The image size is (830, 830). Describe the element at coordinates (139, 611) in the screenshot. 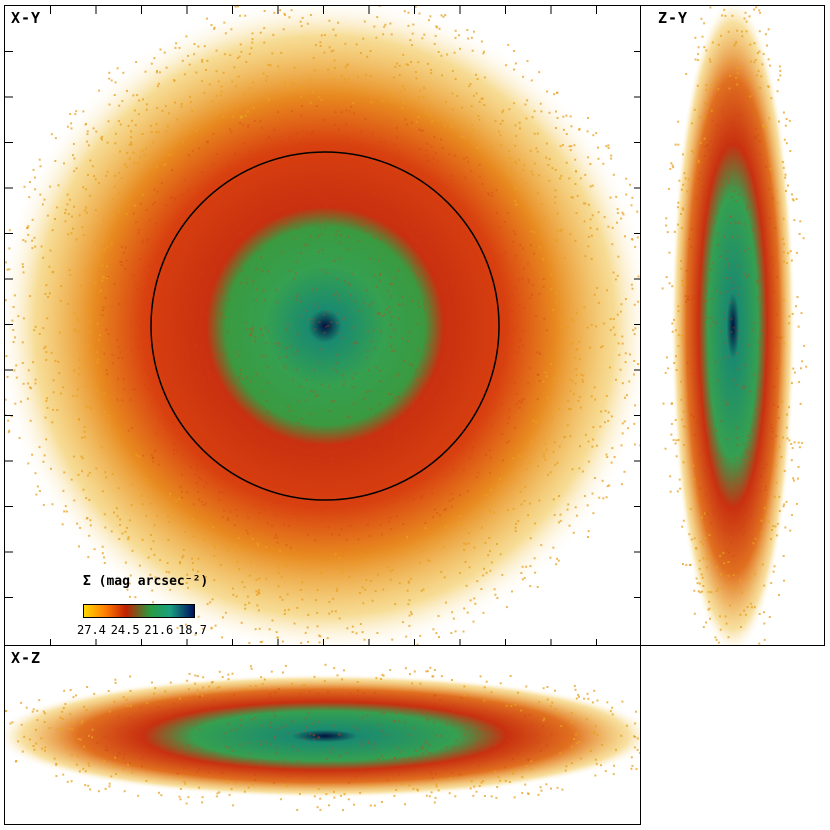

I see `colorbar` at that location.